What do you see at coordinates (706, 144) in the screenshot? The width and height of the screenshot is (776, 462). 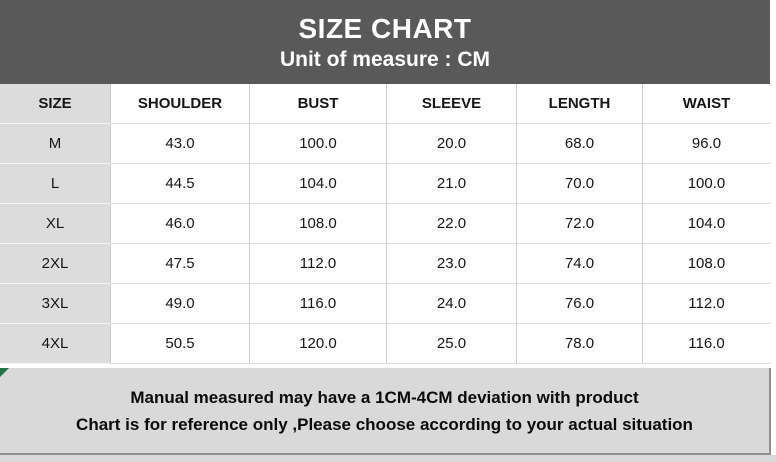 I see `table-cell: 96.0` at bounding box center [706, 144].